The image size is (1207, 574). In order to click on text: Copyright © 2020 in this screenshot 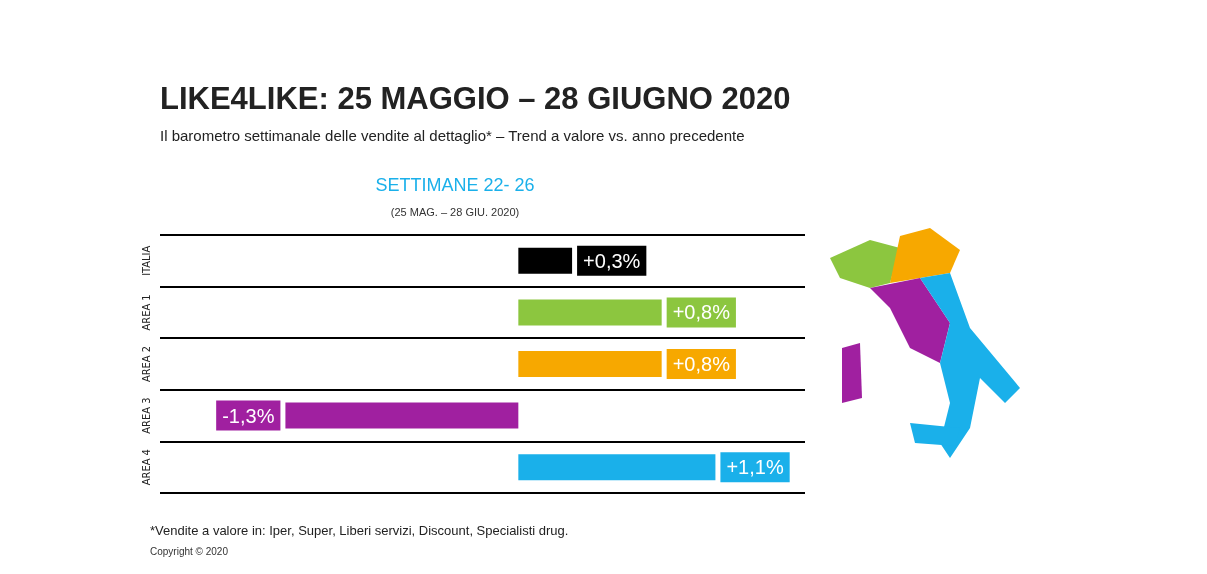, I will do `click(189, 551)`.